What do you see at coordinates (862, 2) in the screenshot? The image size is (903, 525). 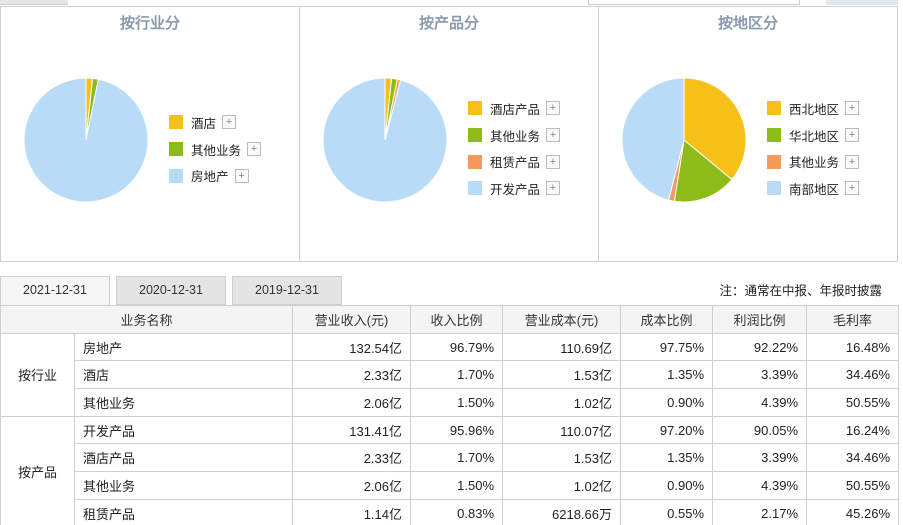 I see `search-button-stub` at bounding box center [862, 2].